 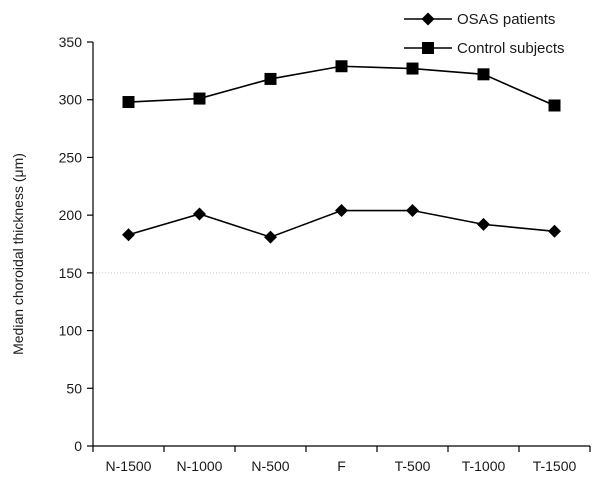 What do you see at coordinates (76, 244) in the screenshot?
I see `y-ticks: 0 50 100 150 200 250 300 350` at bounding box center [76, 244].